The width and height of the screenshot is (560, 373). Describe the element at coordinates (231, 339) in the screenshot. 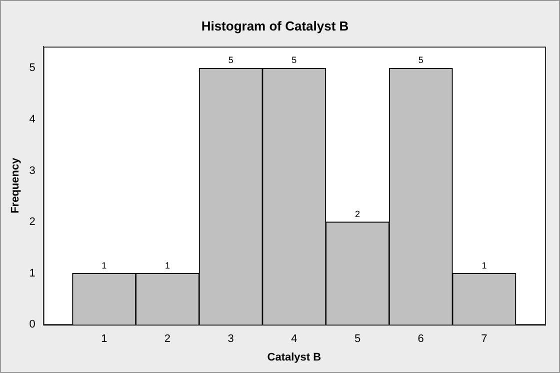

I see `x-tick-label: 3` at that location.